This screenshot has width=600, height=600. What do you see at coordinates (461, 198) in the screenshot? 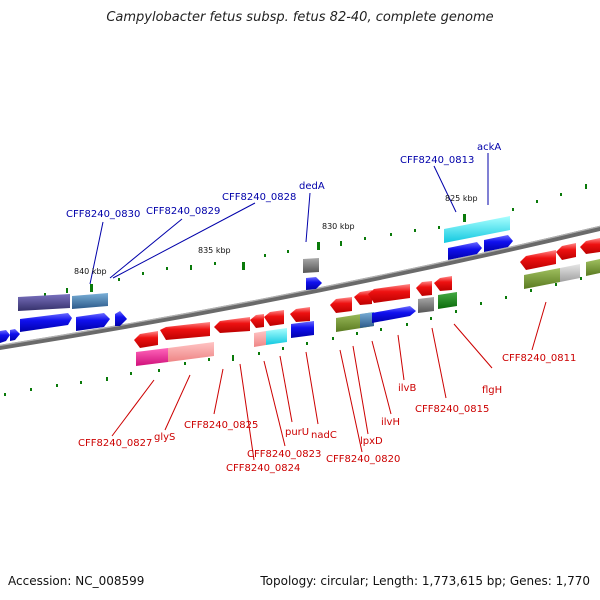
I see `tick-label-825: 825 kbp` at bounding box center [461, 198].